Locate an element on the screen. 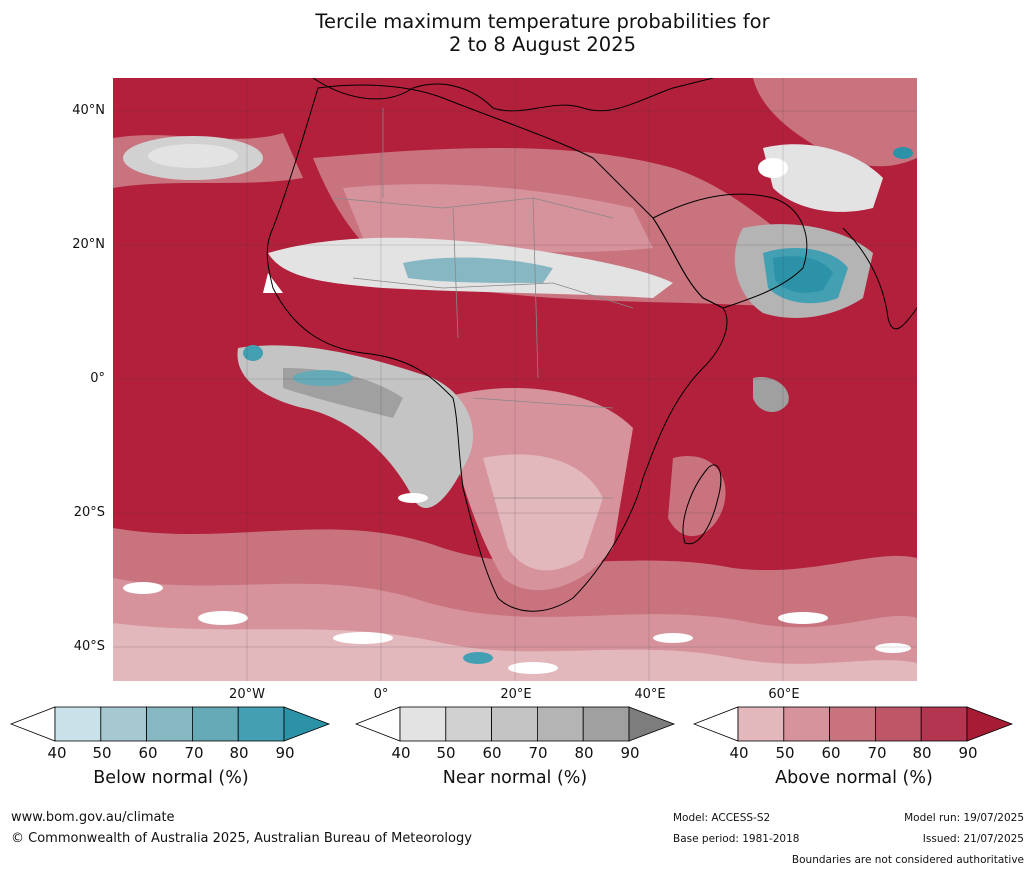 The image size is (1035, 873). country-borders is located at coordinates (483, 303).